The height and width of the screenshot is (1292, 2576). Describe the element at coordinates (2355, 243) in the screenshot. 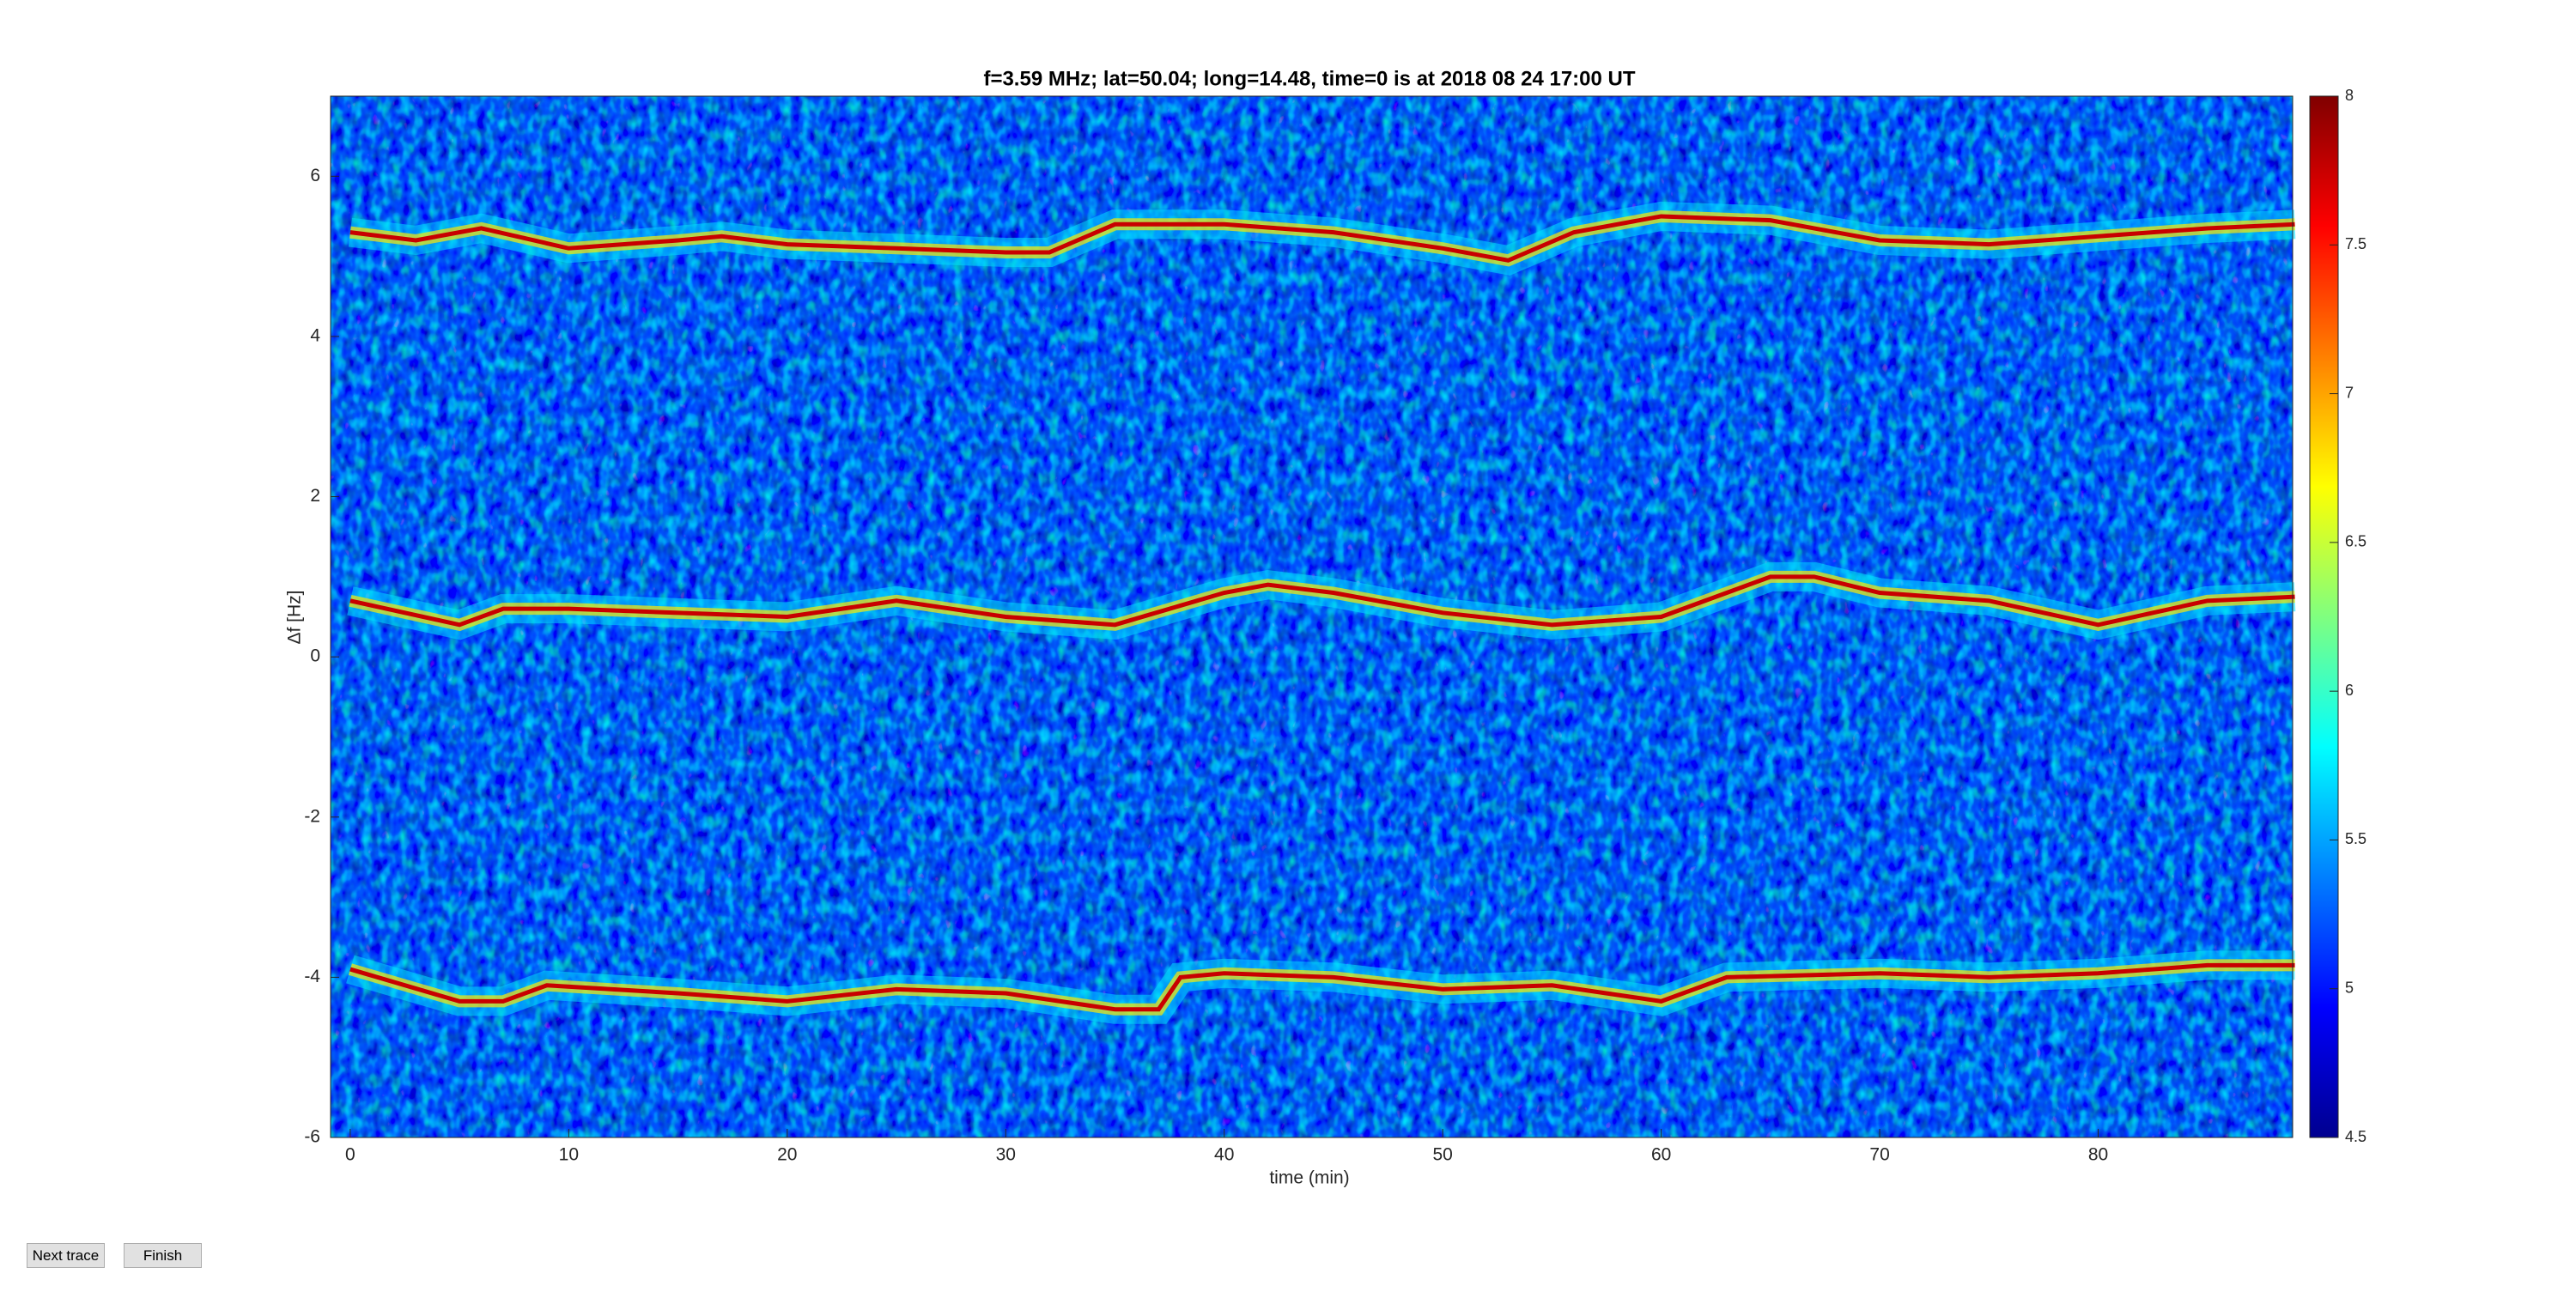

I see `colorbar-tick-label: 7.5` at that location.